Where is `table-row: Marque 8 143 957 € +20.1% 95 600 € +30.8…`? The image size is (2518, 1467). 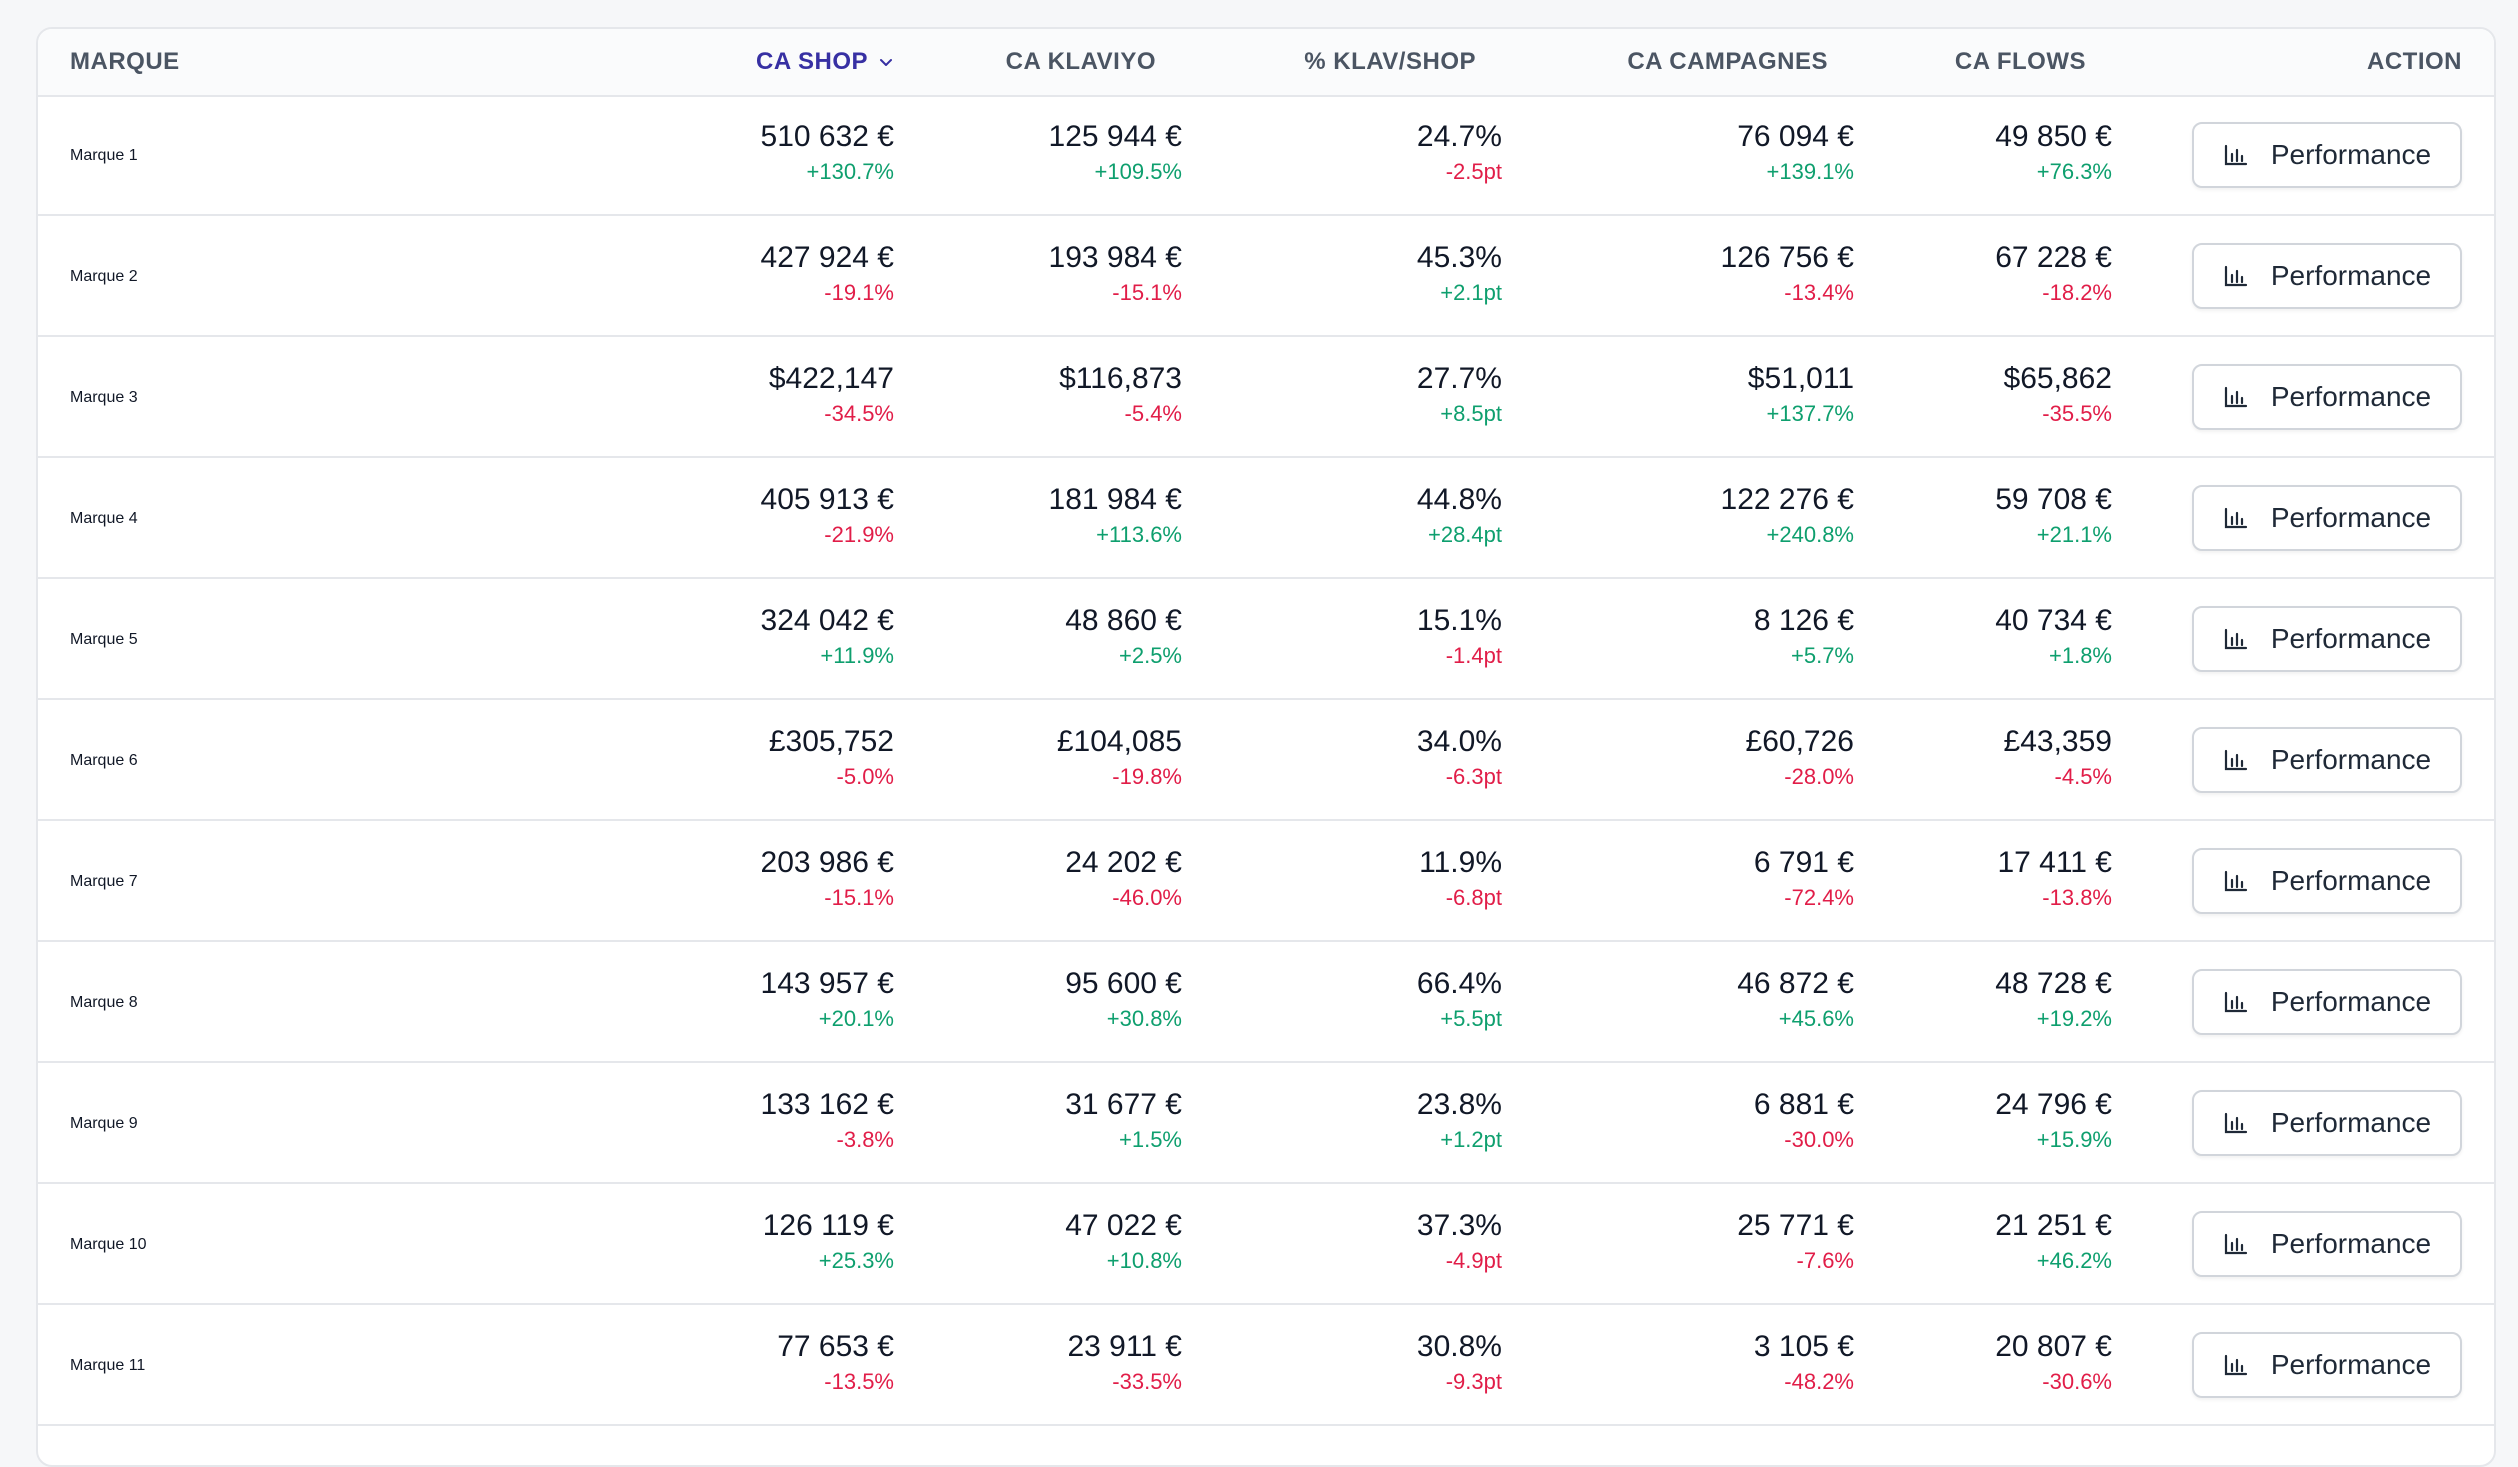 table-row: Marque 8 143 957 € +20.1% 95 600 € +30.8… is located at coordinates (1266, 1002).